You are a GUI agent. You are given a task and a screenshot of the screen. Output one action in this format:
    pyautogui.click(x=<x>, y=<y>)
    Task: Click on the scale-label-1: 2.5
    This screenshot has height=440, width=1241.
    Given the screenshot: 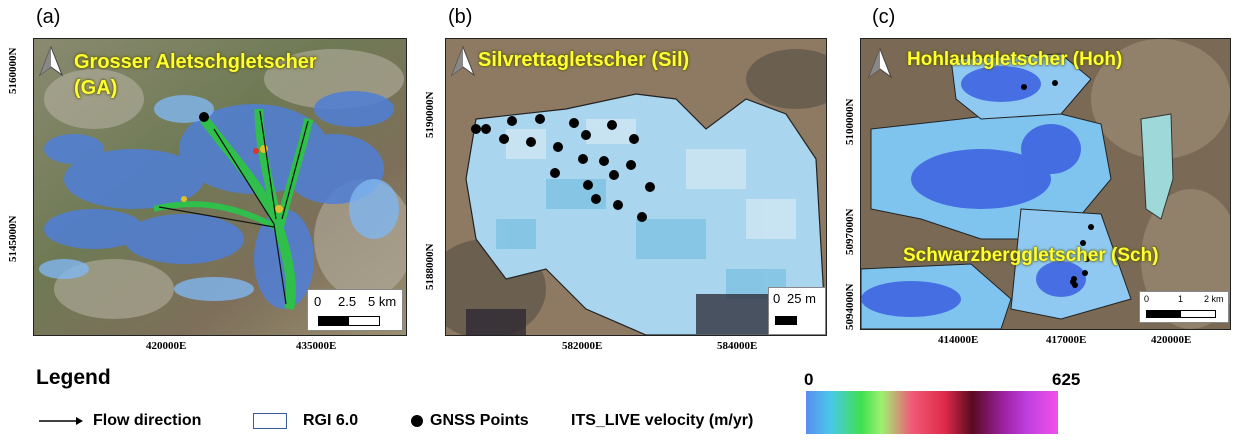 What is the action you would take?
    pyautogui.click(x=347, y=301)
    